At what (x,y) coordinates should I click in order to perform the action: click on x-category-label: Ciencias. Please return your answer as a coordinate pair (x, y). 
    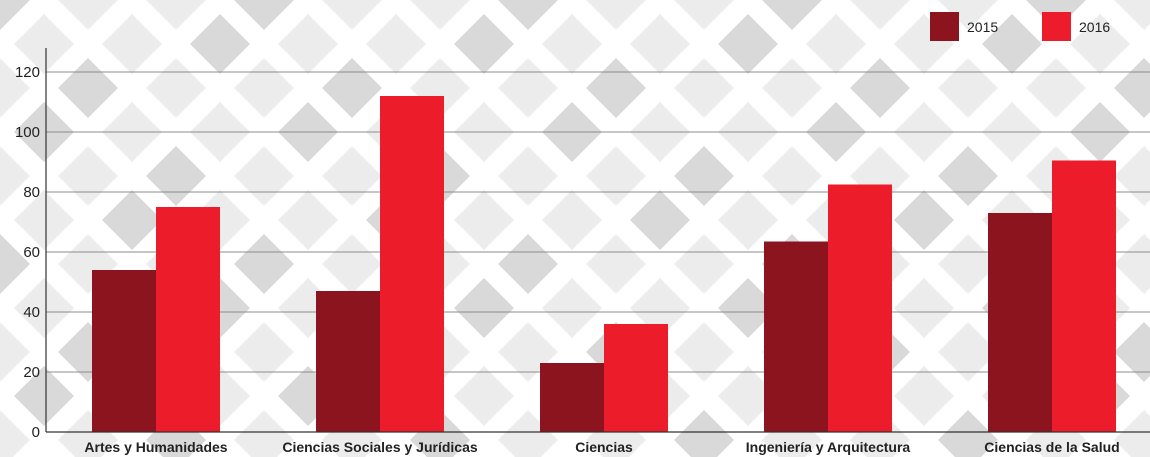
    Looking at the image, I should click on (604, 447).